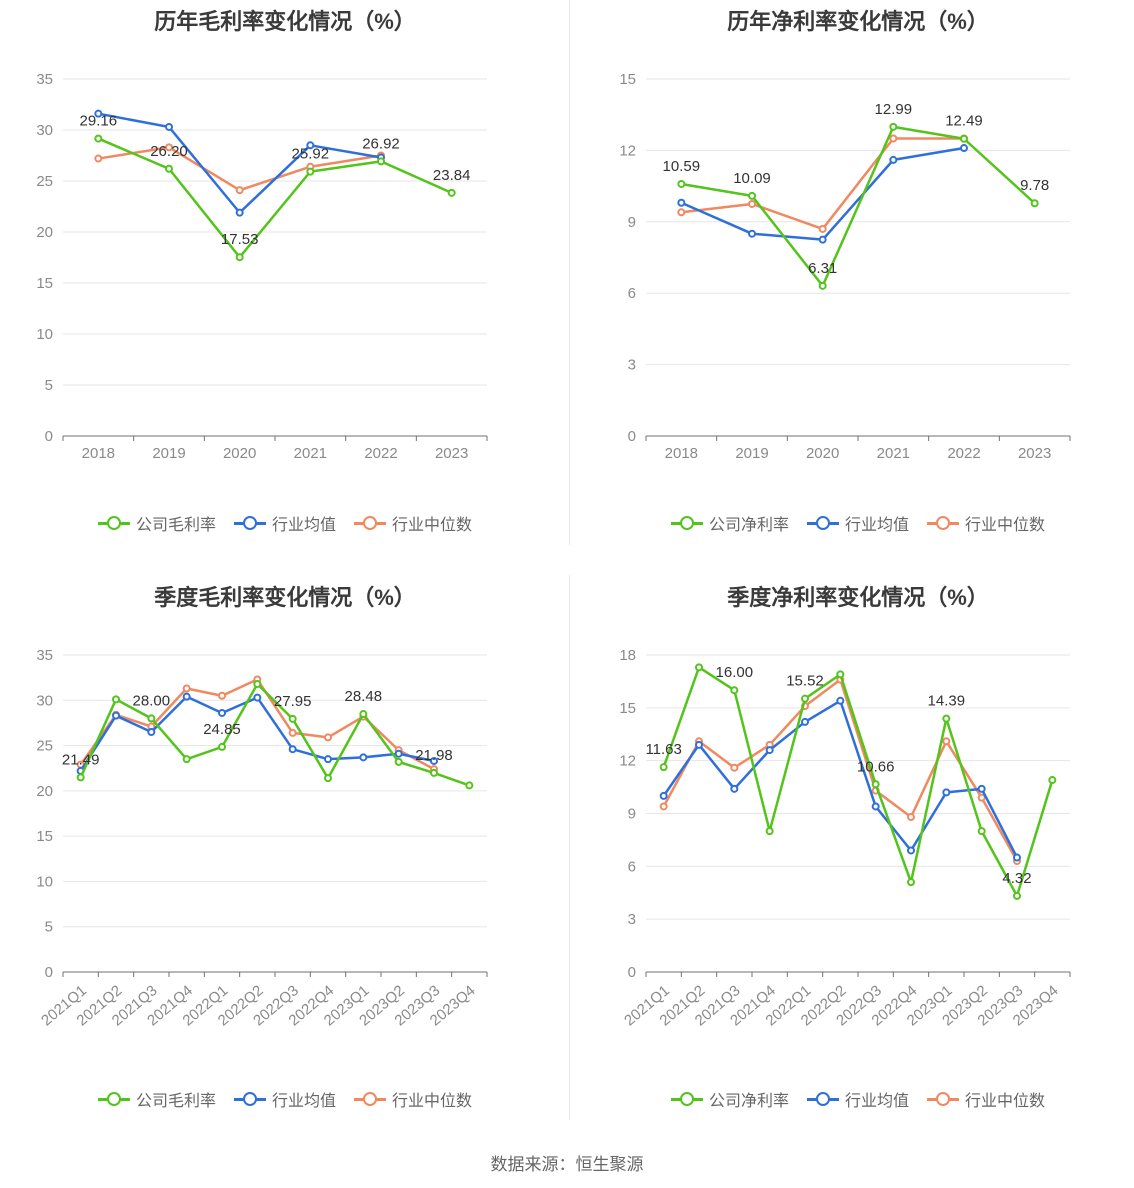 The height and width of the screenshot is (1188, 1134). Describe the element at coordinates (822, 184) in the screenshot. I see `industry-median-series-line` at that location.